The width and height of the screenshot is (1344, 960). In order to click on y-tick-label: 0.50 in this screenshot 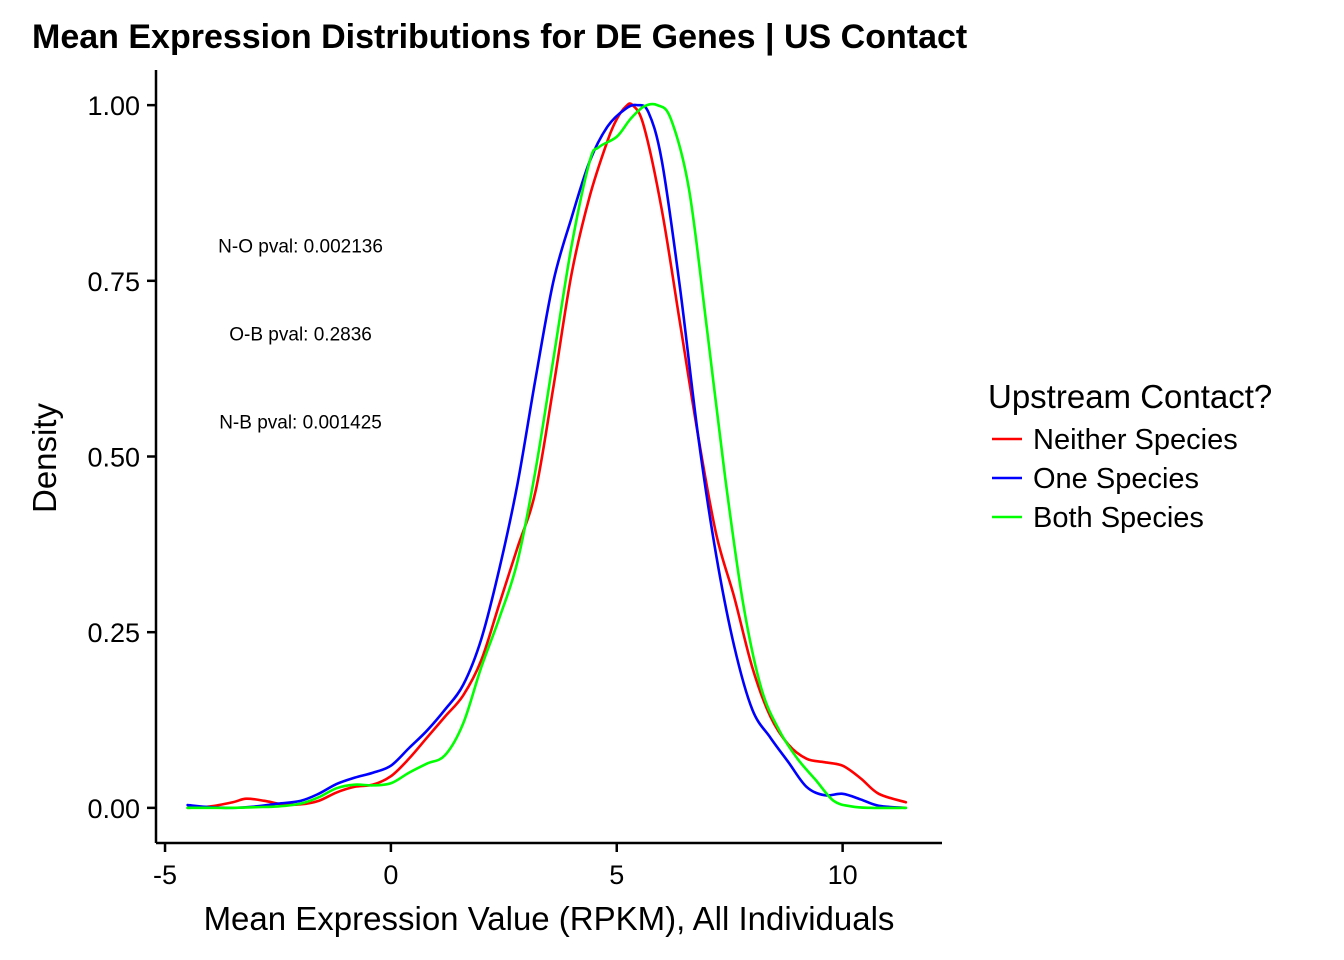, I will do `click(113, 458)`.